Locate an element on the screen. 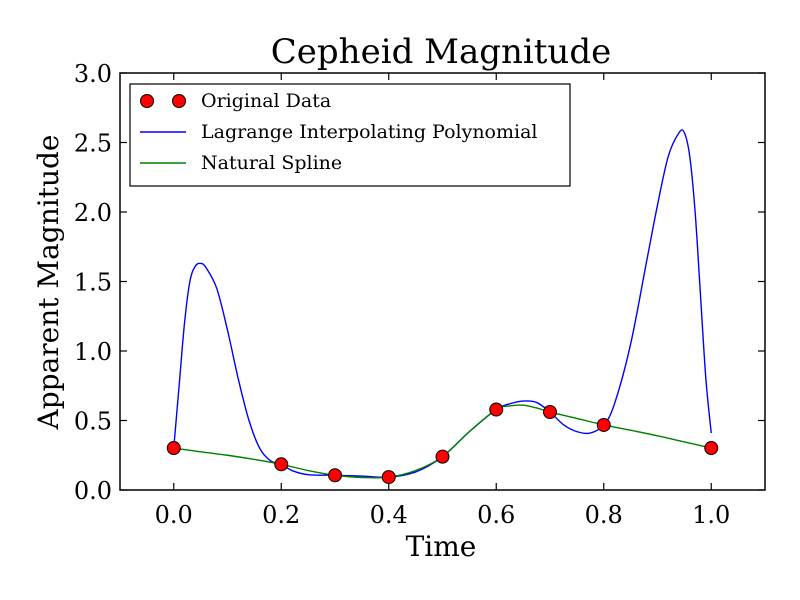 This screenshot has width=800, height=600. x-tick-label: 0.0 is located at coordinates (174, 515).